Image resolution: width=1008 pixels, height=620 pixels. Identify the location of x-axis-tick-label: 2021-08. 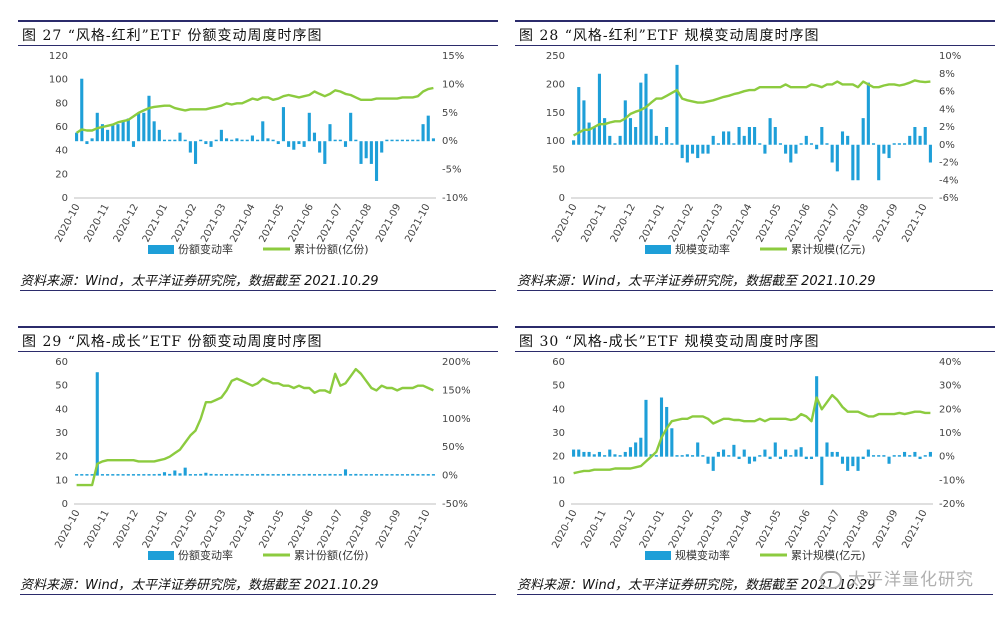
(856, 529).